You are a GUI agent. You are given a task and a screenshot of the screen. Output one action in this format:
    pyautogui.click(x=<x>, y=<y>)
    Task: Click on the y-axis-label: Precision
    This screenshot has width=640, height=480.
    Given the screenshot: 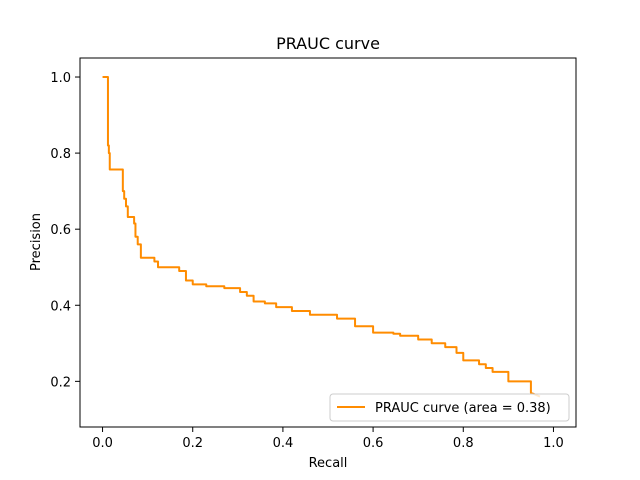 What is the action you would take?
    pyautogui.click(x=36, y=242)
    